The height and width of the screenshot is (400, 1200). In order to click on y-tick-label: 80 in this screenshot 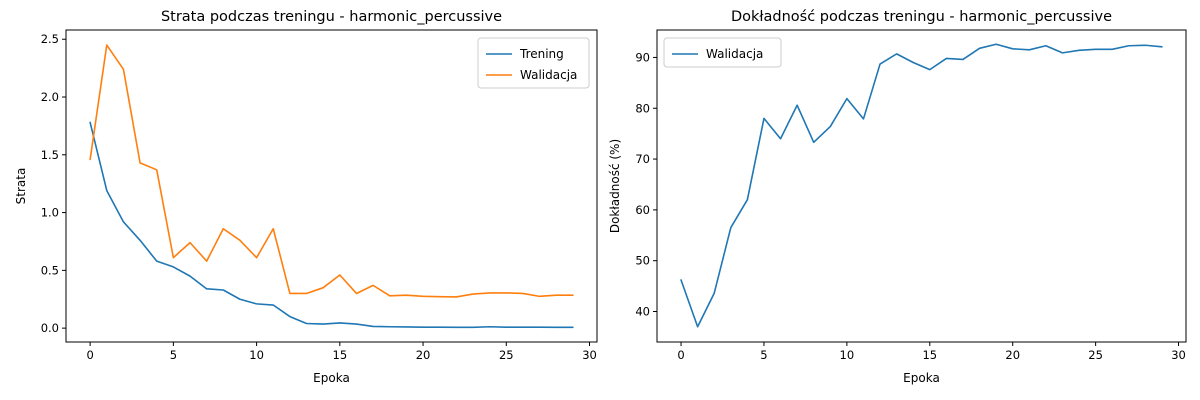, I will do `click(642, 108)`.